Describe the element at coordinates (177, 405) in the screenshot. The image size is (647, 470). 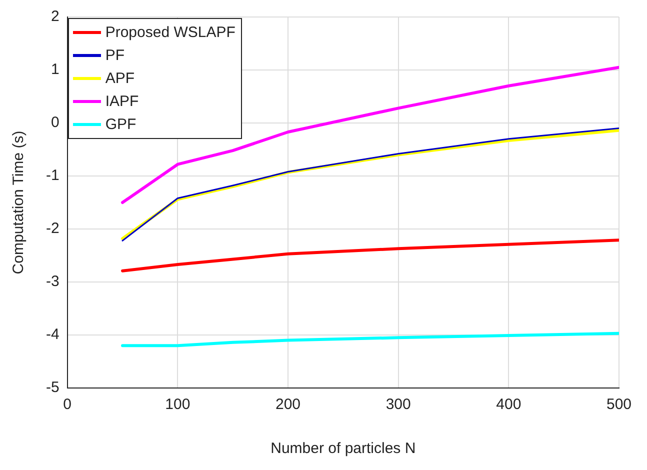
I see `x-tick-label: 100` at that location.